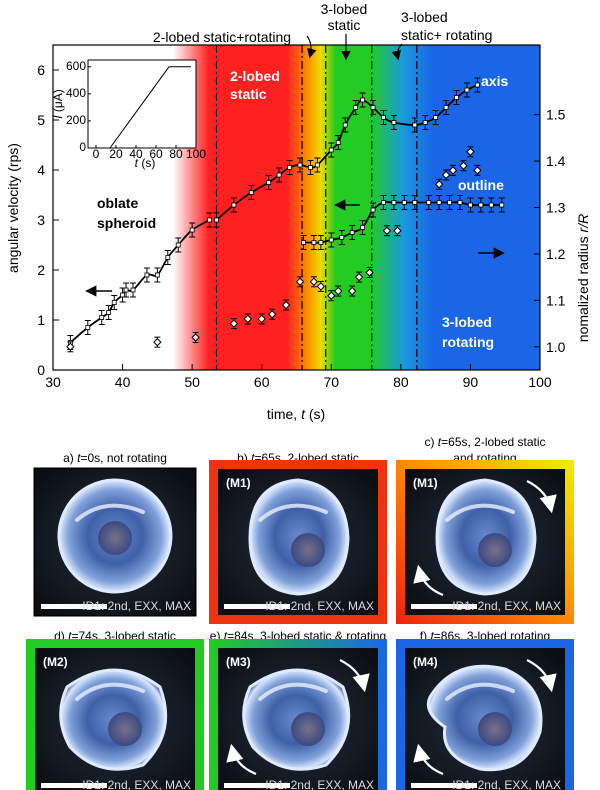  Describe the element at coordinates (484, 442) in the screenshot. I see `panel-caption: c) t=65s, 2-lobed static` at that location.